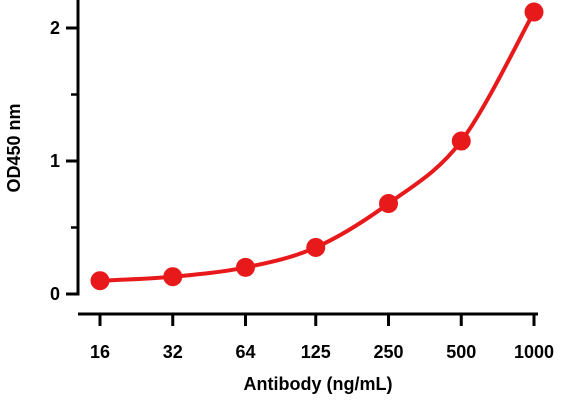  Describe the element at coordinates (316, 352) in the screenshot. I see `x-tick-label: 125` at that location.